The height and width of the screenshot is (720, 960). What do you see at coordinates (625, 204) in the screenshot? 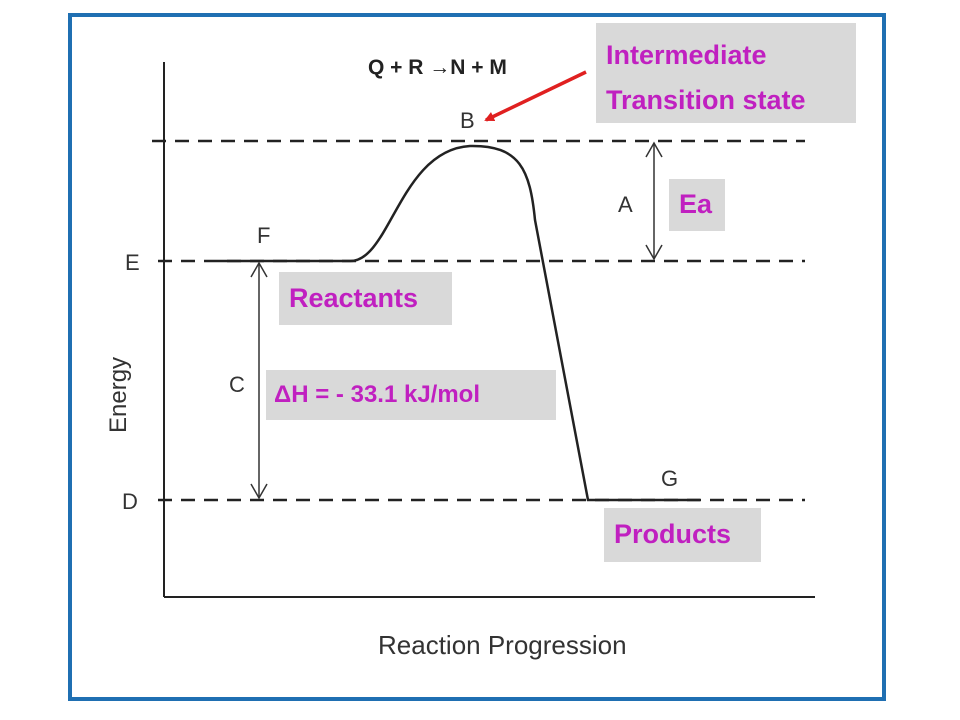
I see `point-label-a: A` at bounding box center [625, 204].